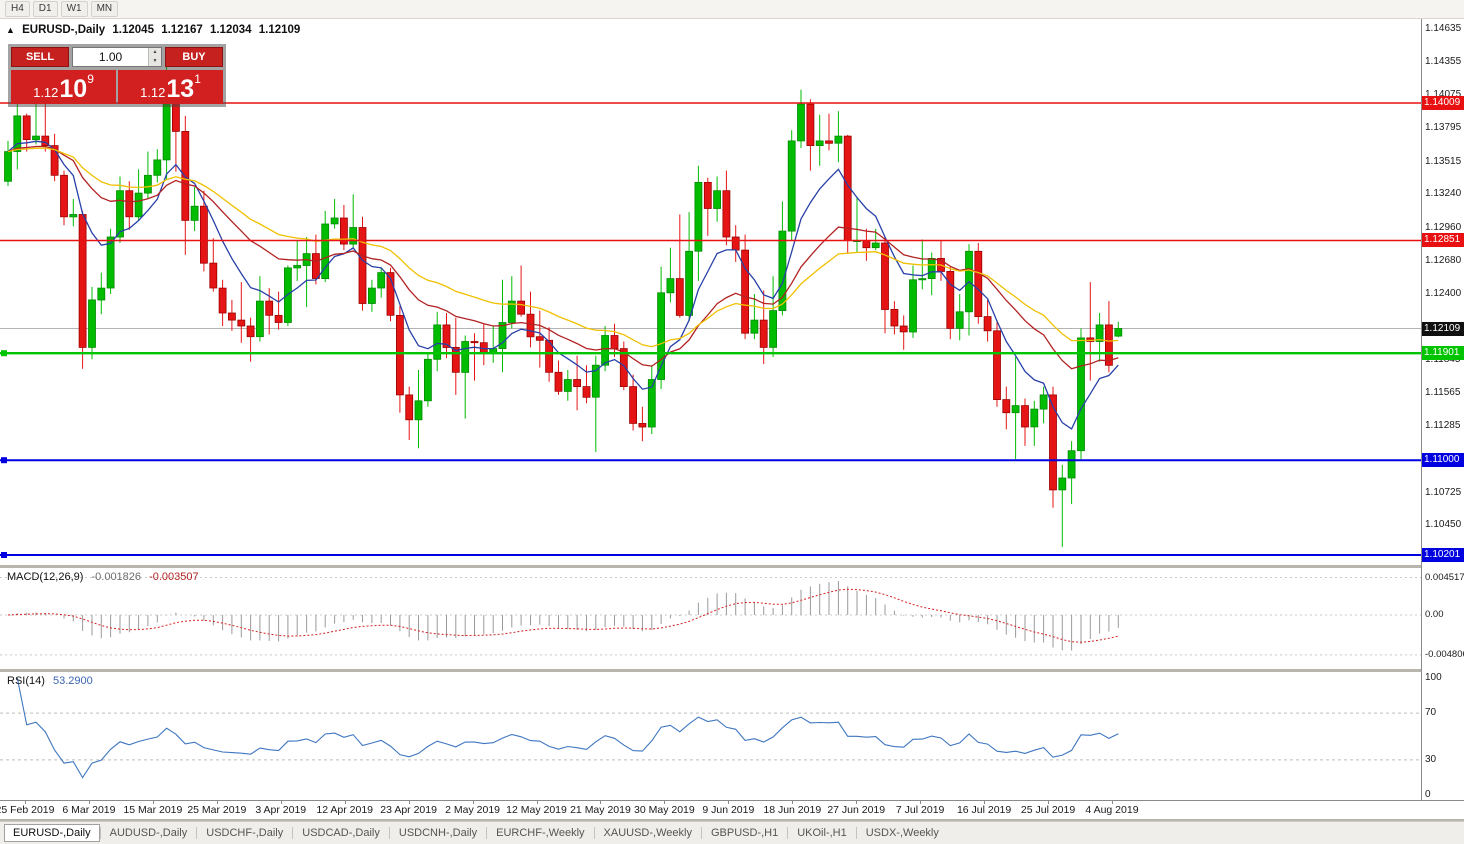 This screenshot has width=1464, height=844. I want to click on price-axis-tick: 1.10450, so click(1443, 525).